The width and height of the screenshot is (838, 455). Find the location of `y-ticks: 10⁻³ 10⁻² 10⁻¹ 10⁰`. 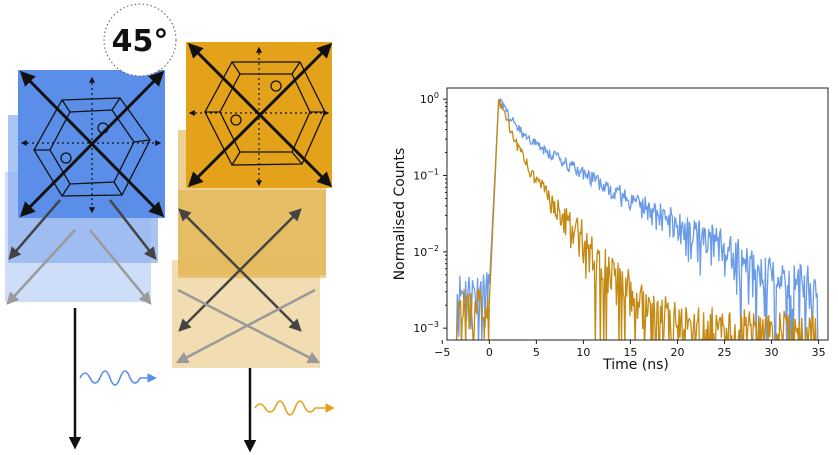

y-ticks: 10⁻³ 10⁻² 10⁻¹ 10⁰ is located at coordinates (430, 213).